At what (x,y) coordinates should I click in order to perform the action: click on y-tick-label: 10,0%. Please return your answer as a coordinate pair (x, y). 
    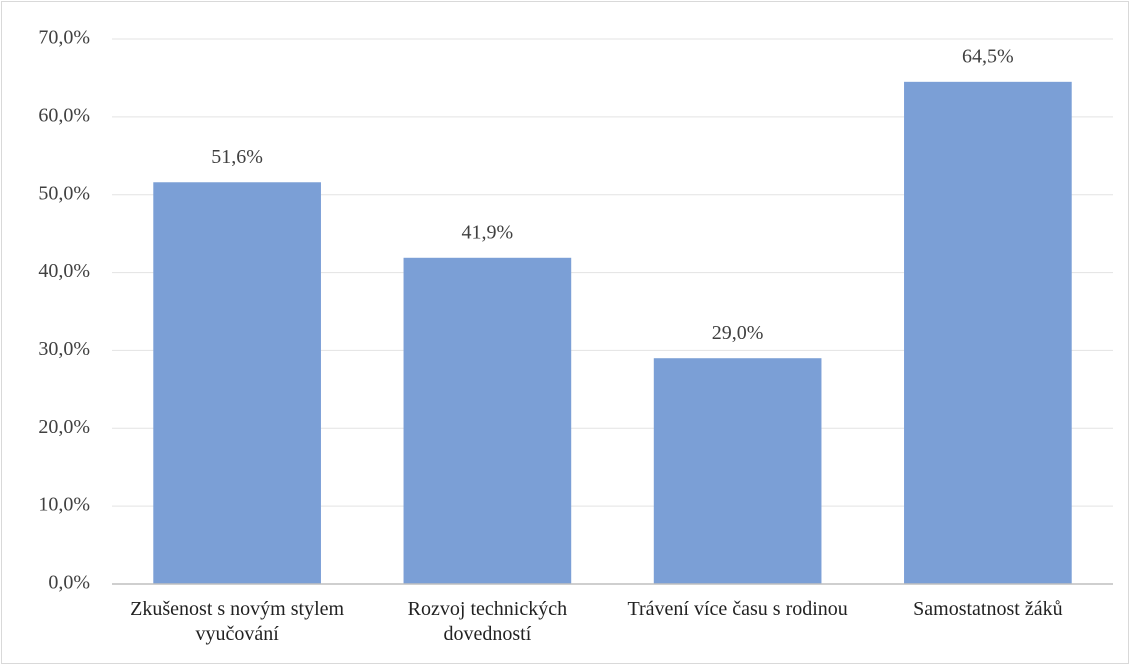
    Looking at the image, I should click on (64, 505).